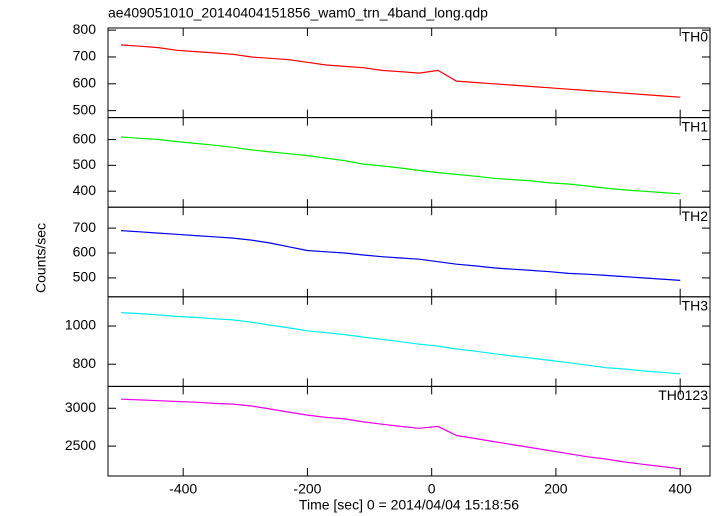  I want to click on panel-label: TH0123, so click(683, 395).